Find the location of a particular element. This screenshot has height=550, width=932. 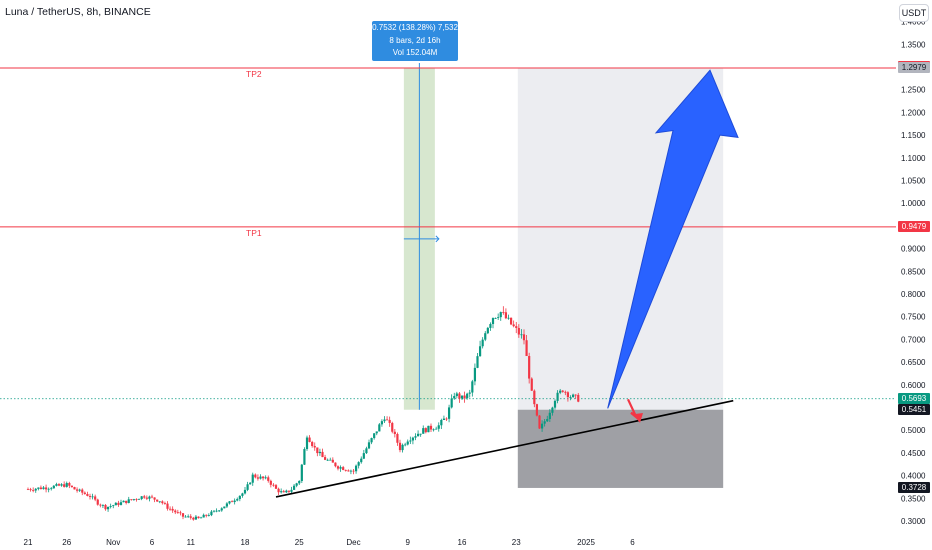

target-up-arrow-icon is located at coordinates (673, 239).